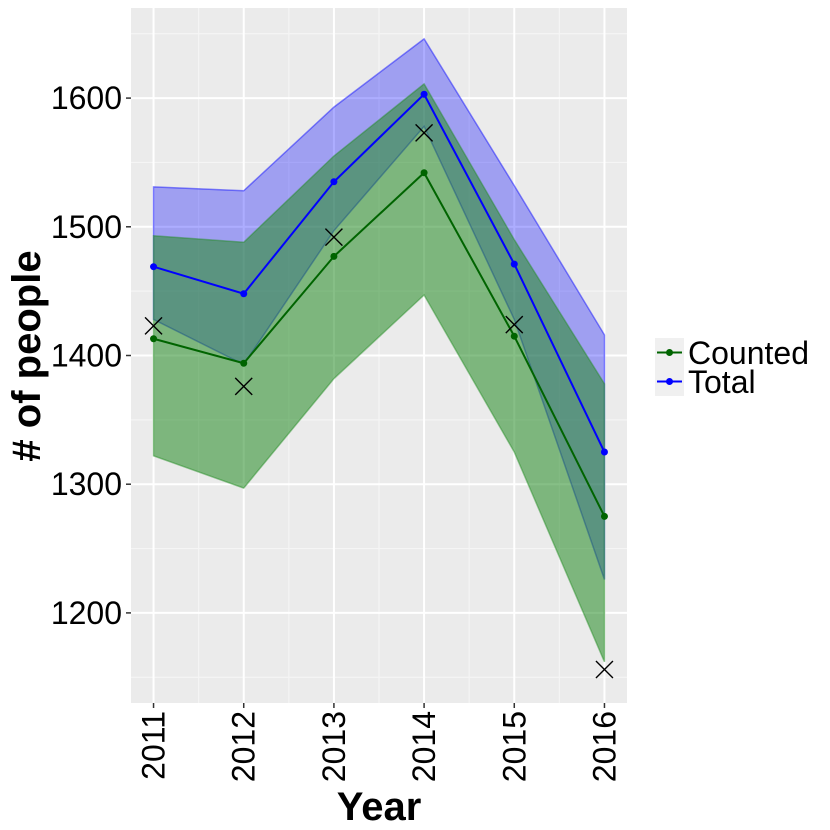 This screenshot has width=830, height=830. I want to click on x-tick-label: 2012, so click(244, 746).